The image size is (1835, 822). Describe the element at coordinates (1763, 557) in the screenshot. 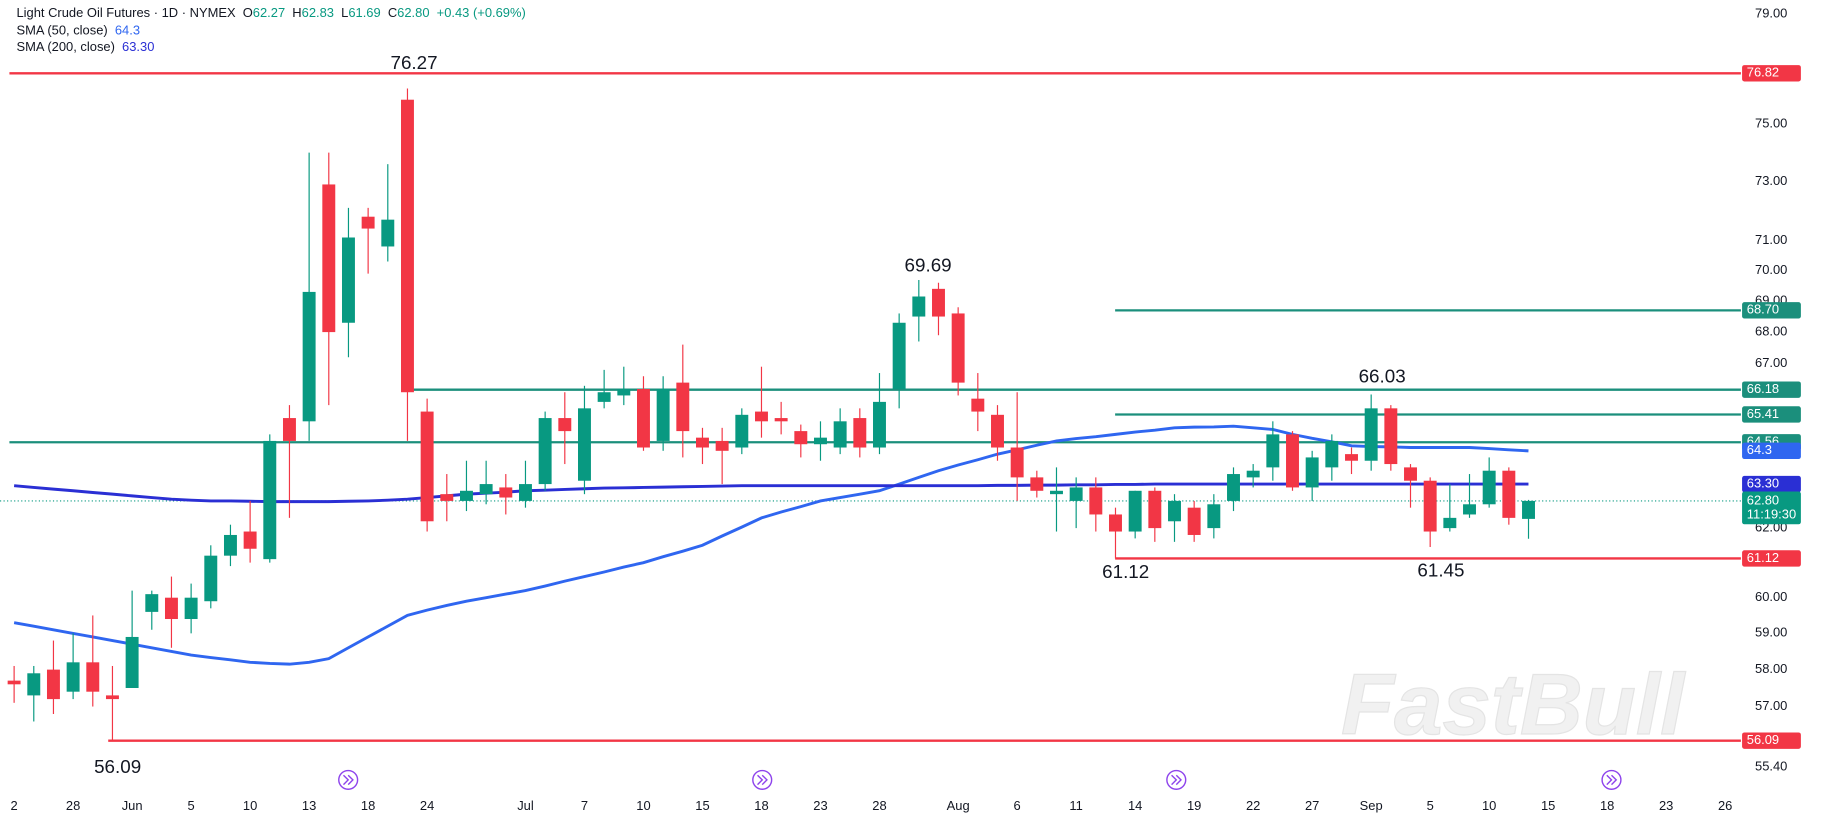

I see `price-badge-label: 61.12` at that location.